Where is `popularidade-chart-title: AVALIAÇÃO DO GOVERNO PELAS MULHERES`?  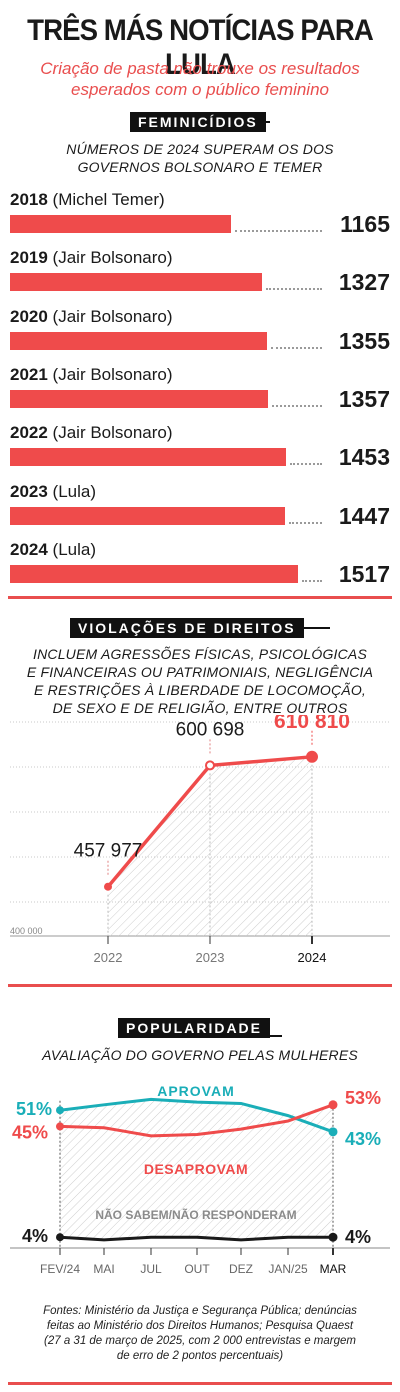 popularidade-chart-title: AVALIAÇÃO DO GOVERNO PELAS MULHERES is located at coordinates (200, 1055).